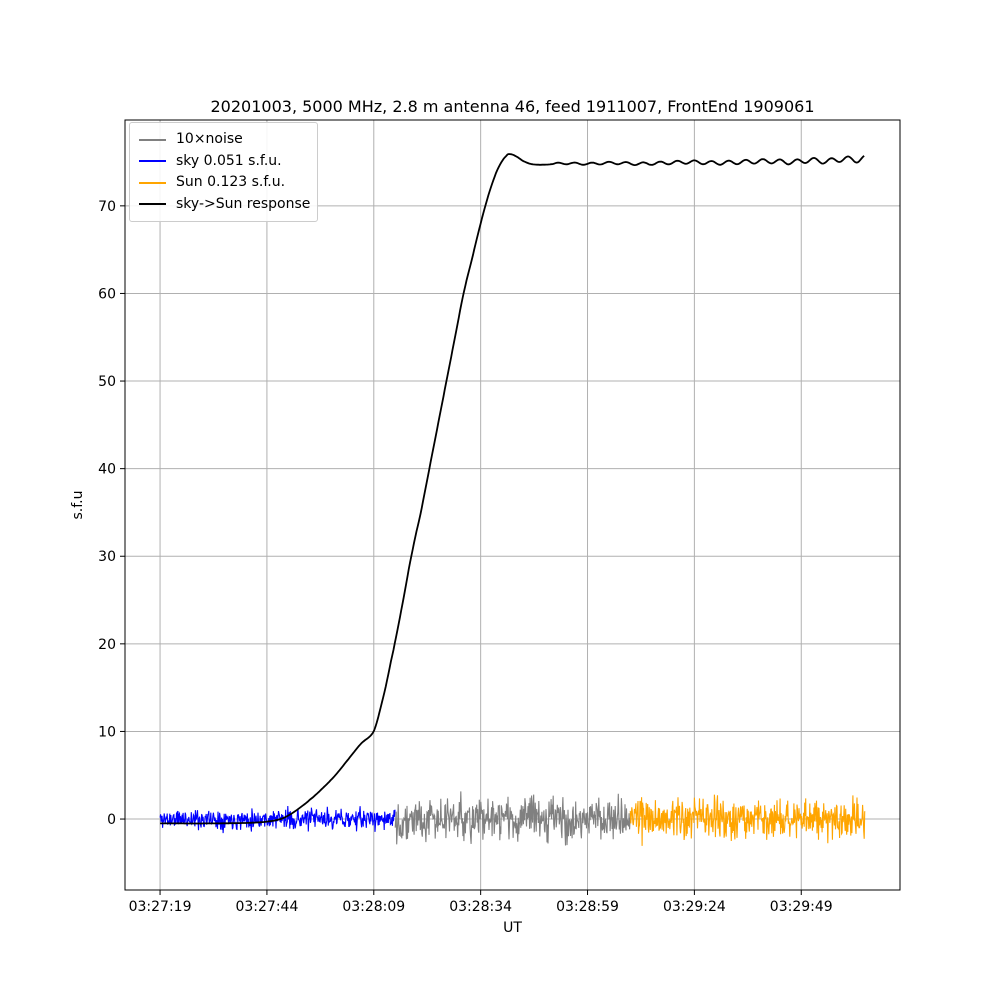 Image resolution: width=1000 pixels, height=1000 pixels. I want to click on legend-label-sun: Sun 0.123 s.f.u., so click(231, 182).